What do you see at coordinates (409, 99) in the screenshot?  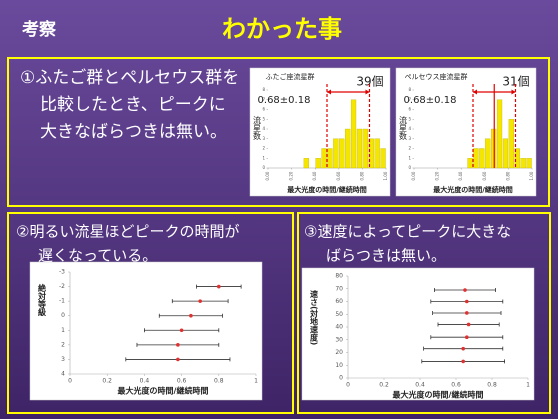 I see `y-tick-label: 7` at bounding box center [409, 99].